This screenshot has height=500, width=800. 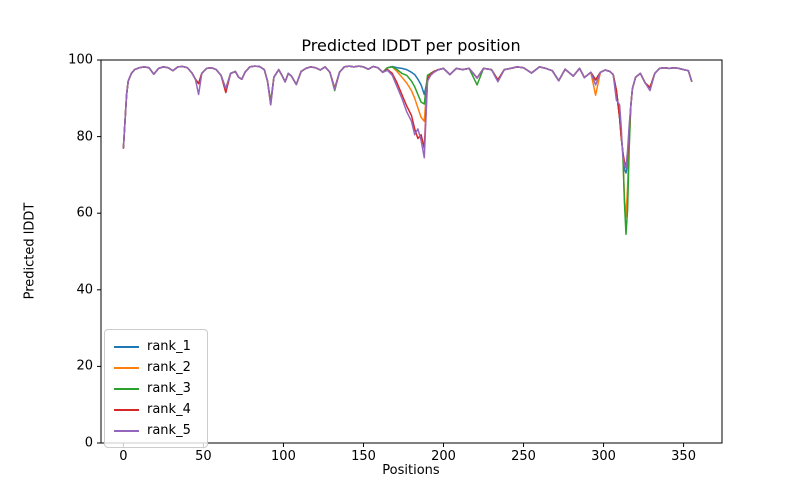 What do you see at coordinates (84, 366) in the screenshot?
I see `y-tick-label: 20` at bounding box center [84, 366].